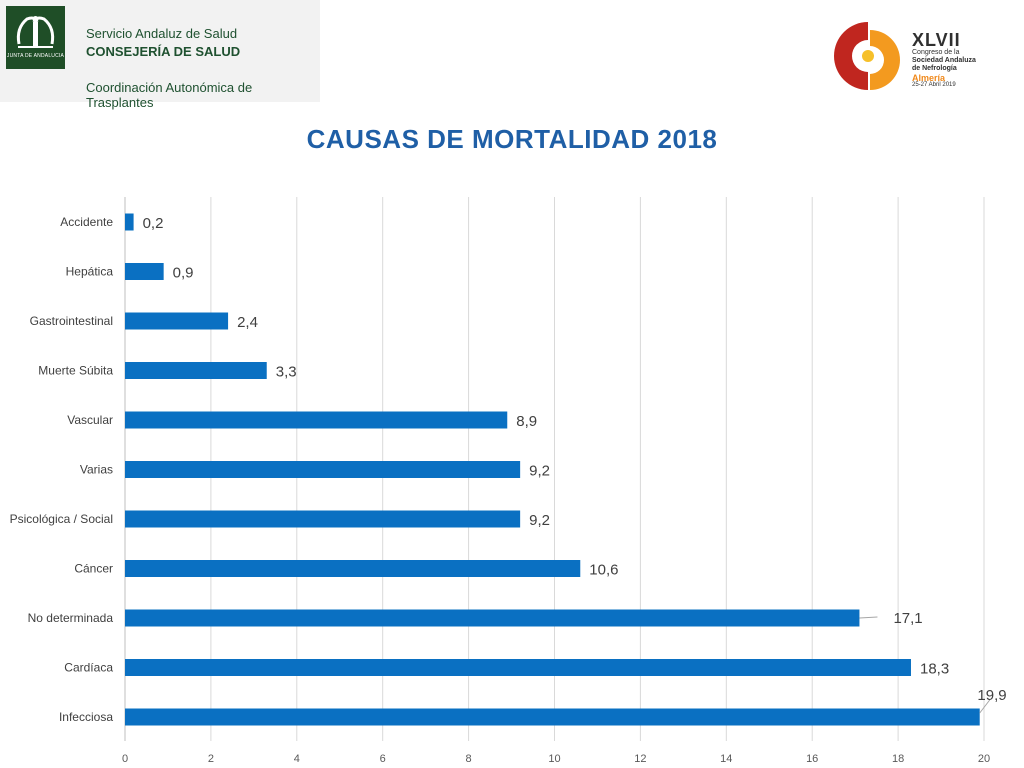 Image resolution: width=1024 pixels, height=768 pixels. I want to click on value-label: 0,2, so click(153, 223).